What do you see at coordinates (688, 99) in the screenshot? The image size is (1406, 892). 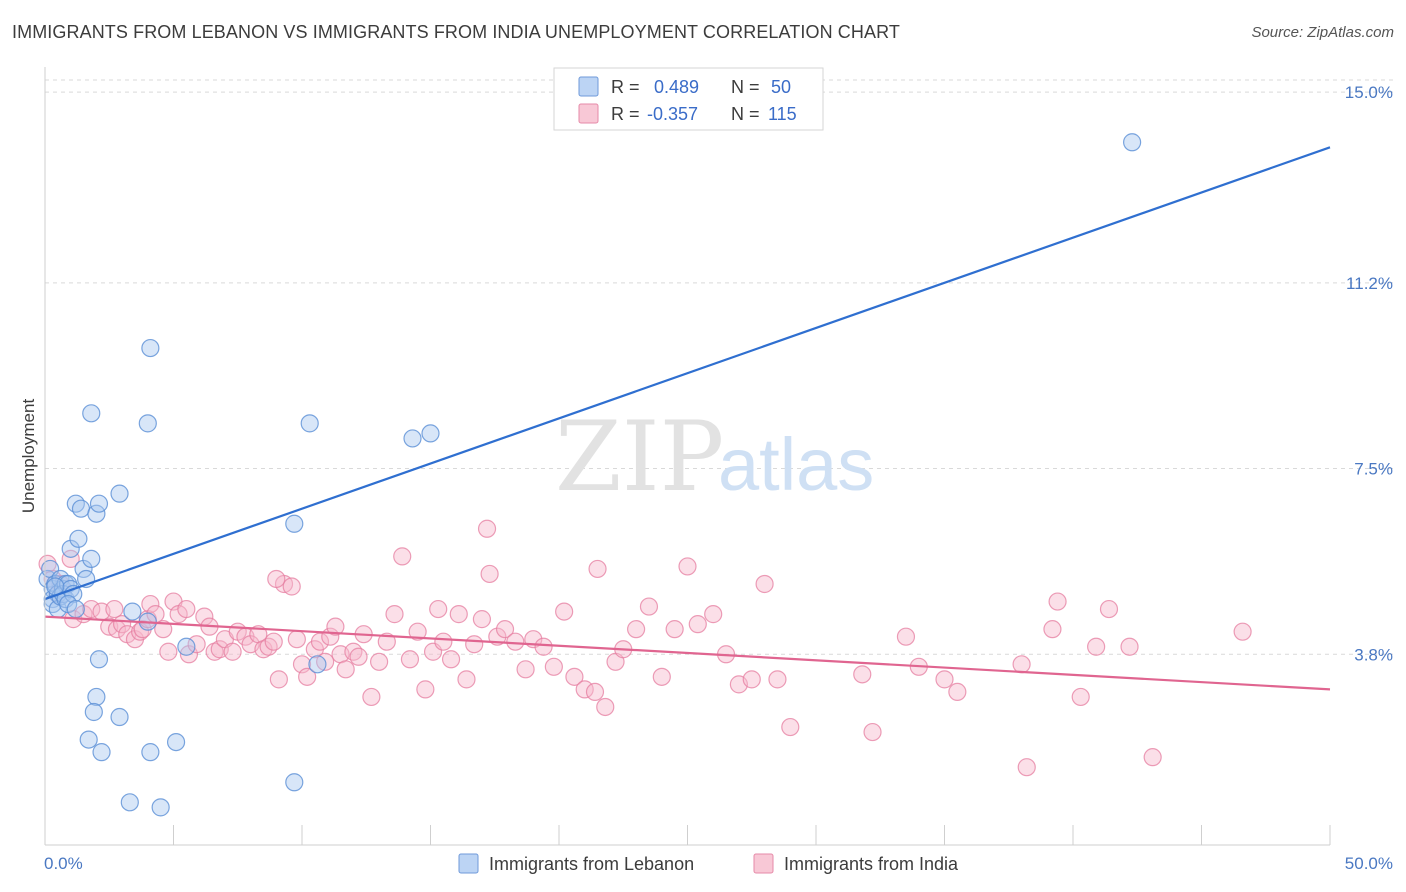 I see `stats-legend: R = 0.489 N = 50 R = -0.357 N = 115` at bounding box center [688, 99].